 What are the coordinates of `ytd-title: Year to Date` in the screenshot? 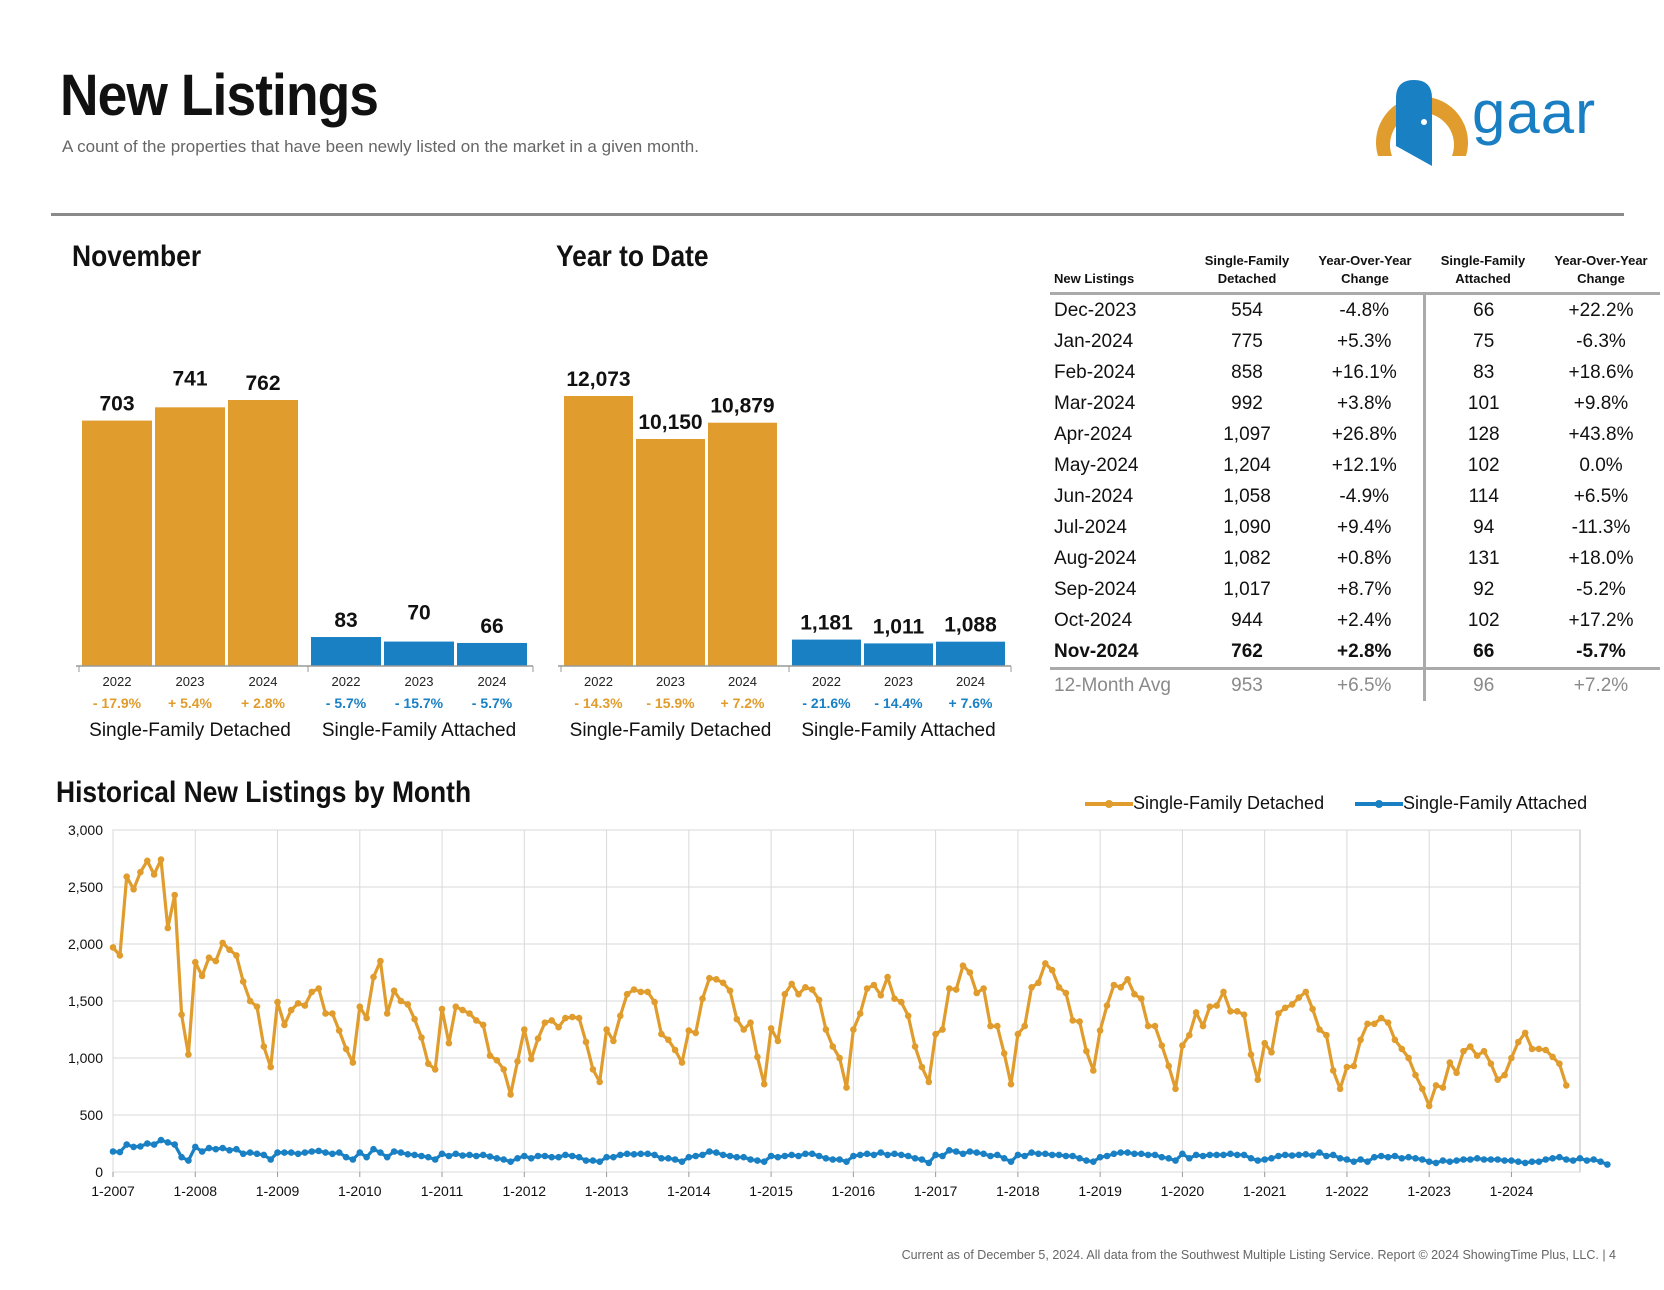 It's located at (632, 256).